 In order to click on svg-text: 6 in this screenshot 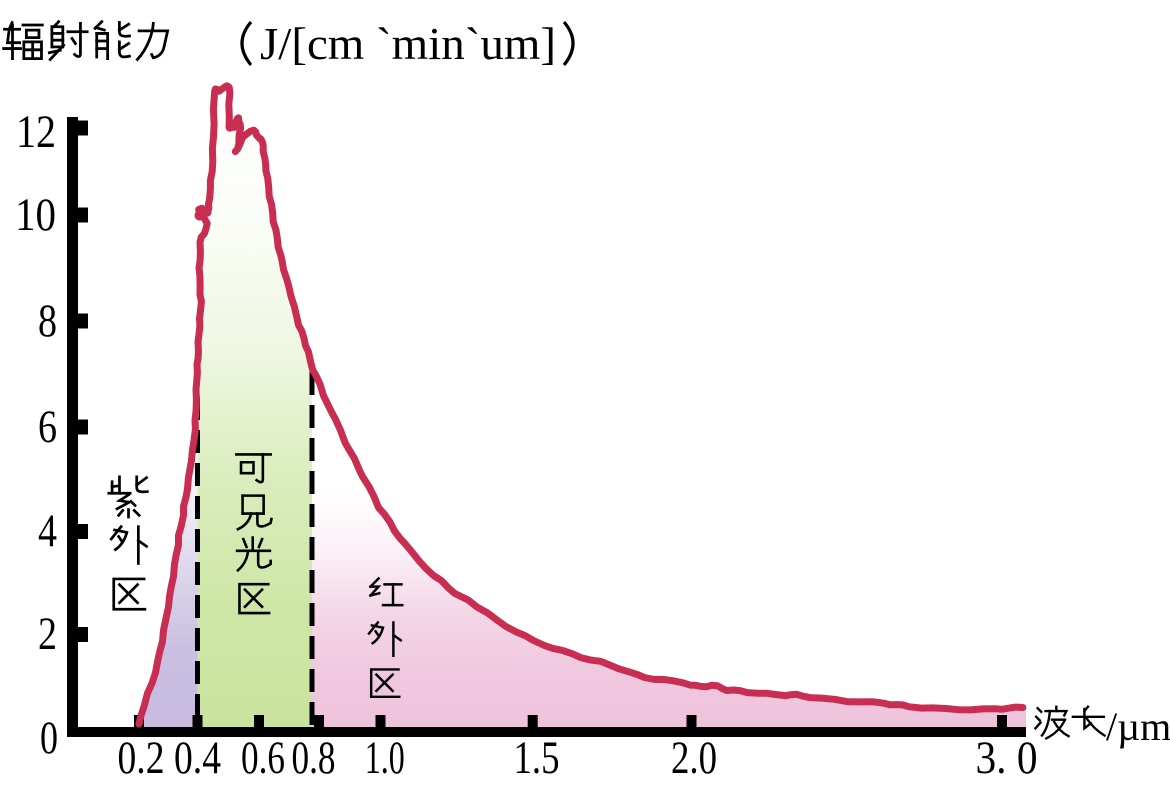, I will do `click(47, 427)`.